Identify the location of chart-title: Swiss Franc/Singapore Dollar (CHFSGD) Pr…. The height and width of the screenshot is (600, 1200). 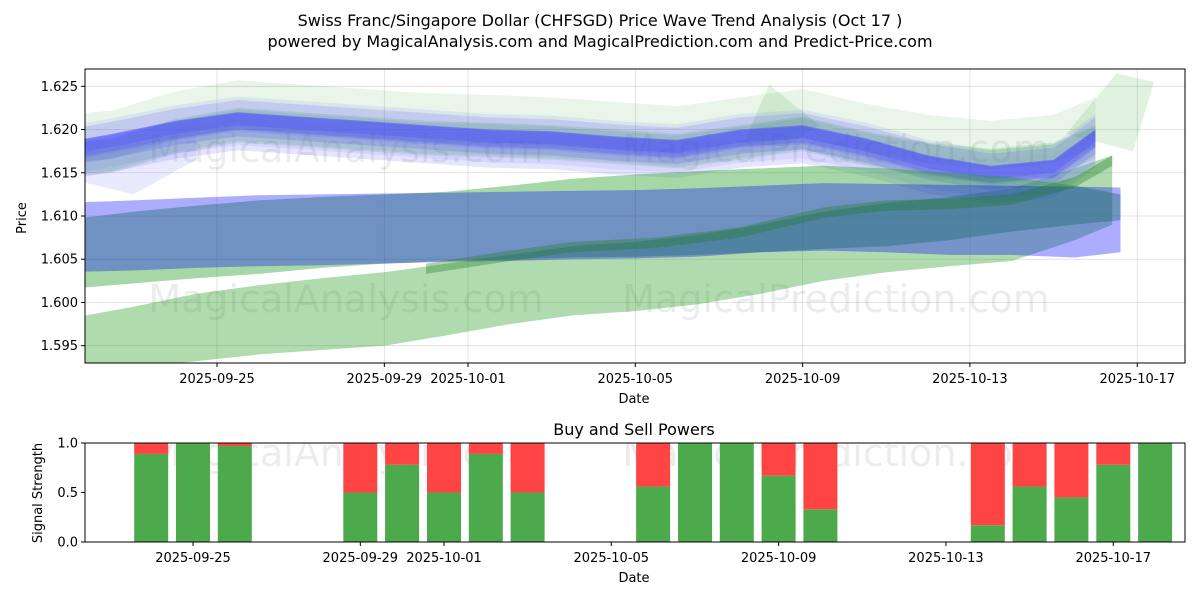
(600, 20).